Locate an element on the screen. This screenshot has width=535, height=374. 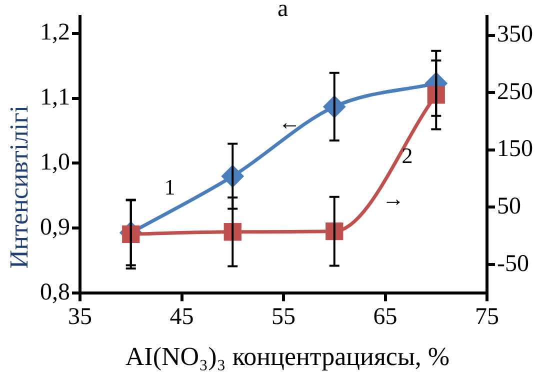
x-tick-label: 45 is located at coordinates (182, 317).